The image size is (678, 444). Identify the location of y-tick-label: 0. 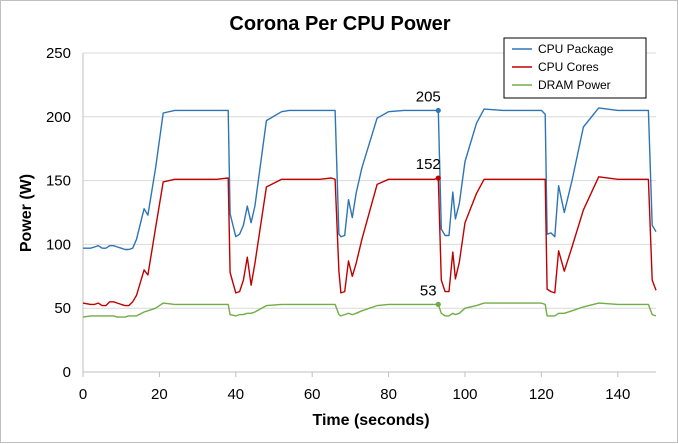
(67, 372).